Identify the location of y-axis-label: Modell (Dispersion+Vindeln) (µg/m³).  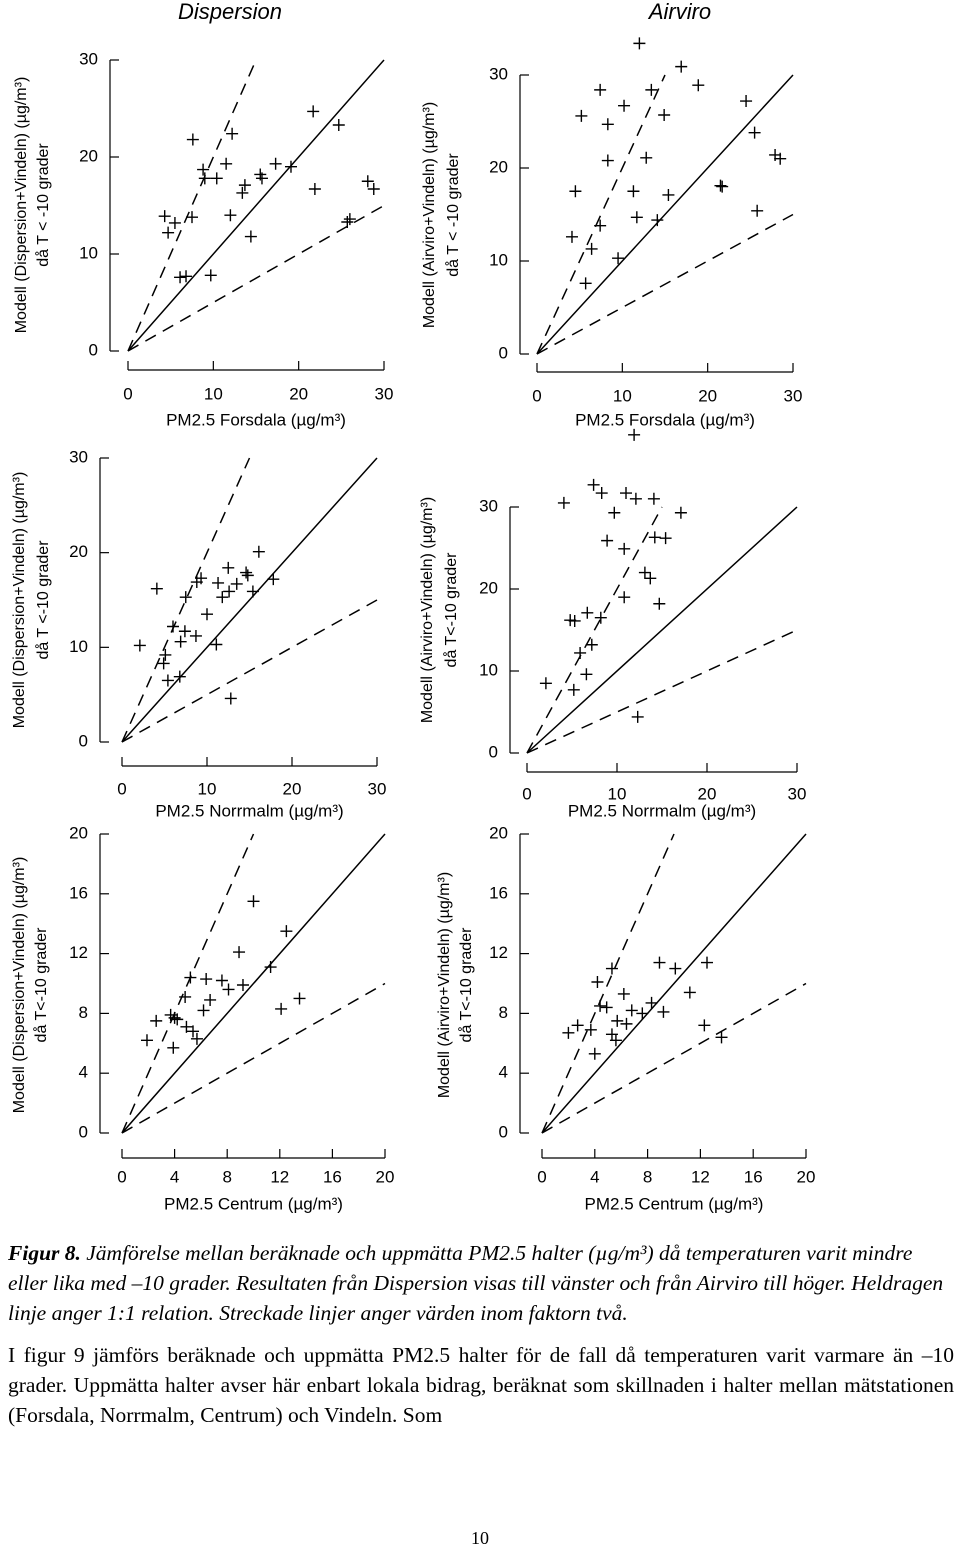
(19, 985).